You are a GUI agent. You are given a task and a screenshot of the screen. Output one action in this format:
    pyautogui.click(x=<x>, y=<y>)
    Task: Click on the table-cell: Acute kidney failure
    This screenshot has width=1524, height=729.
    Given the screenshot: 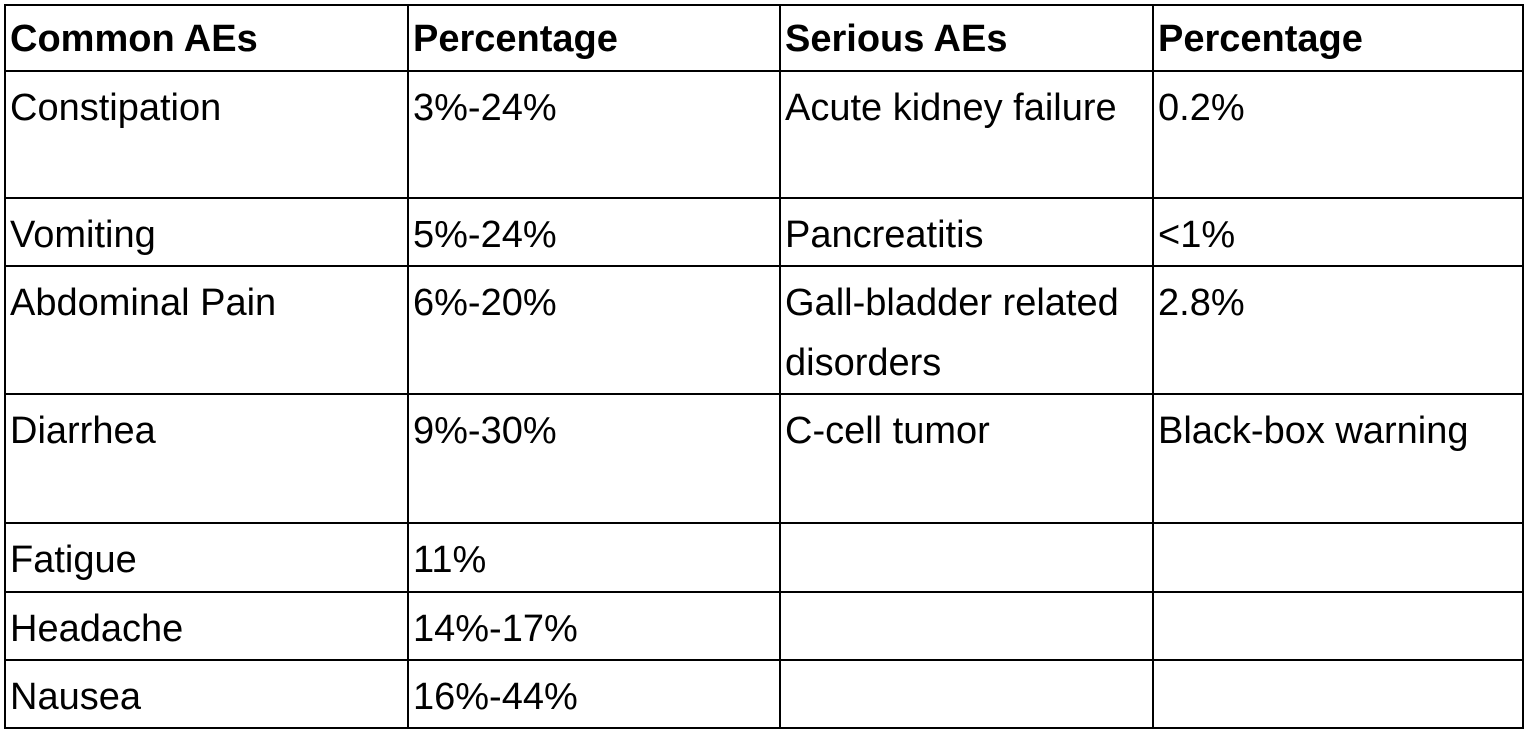 What is the action you would take?
    pyautogui.click(x=966, y=134)
    